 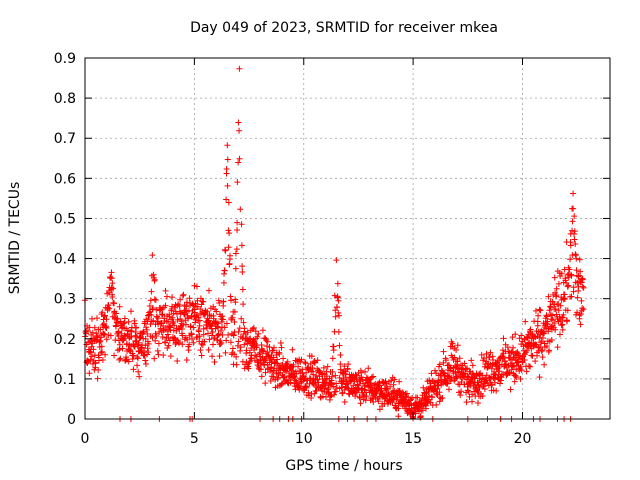 What do you see at coordinates (194, 439) in the screenshot?
I see `x-tick-label: 5` at bounding box center [194, 439].